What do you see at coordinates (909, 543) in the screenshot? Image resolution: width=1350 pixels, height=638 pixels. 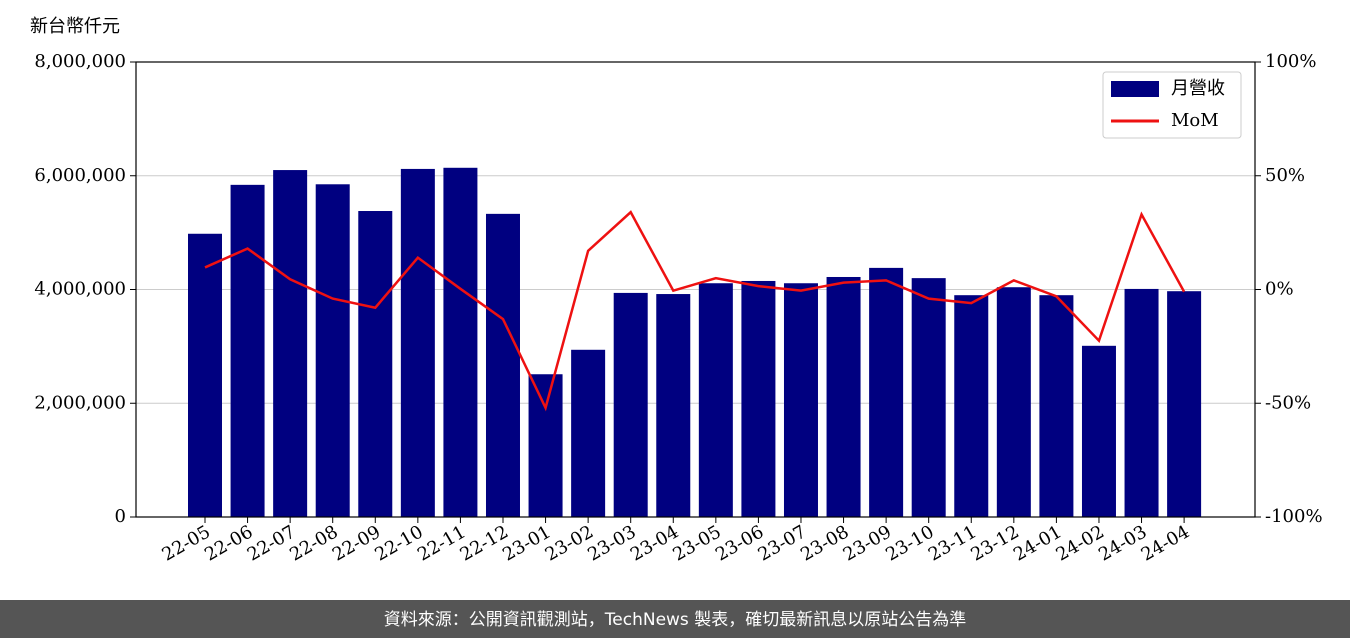 I see `x-tick-label: 23-10` at bounding box center [909, 543].